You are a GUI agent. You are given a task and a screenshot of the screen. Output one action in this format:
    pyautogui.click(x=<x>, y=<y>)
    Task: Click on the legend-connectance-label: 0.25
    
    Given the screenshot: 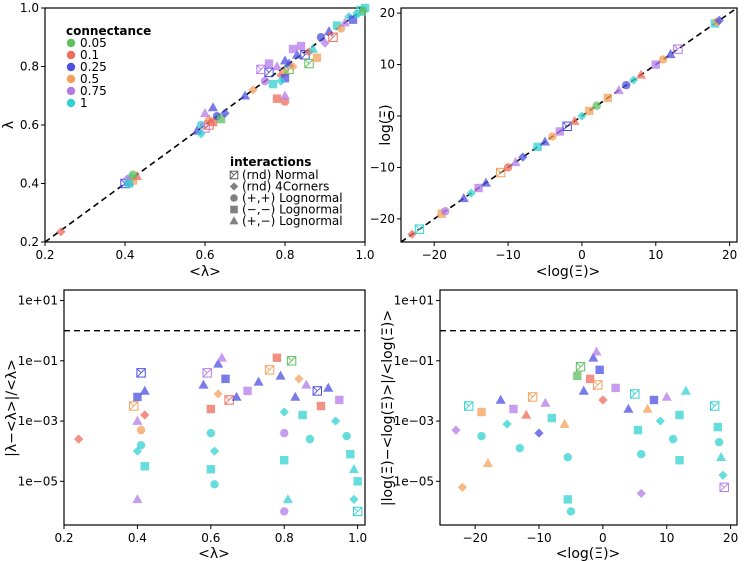 What is the action you would take?
    pyautogui.click(x=93, y=67)
    